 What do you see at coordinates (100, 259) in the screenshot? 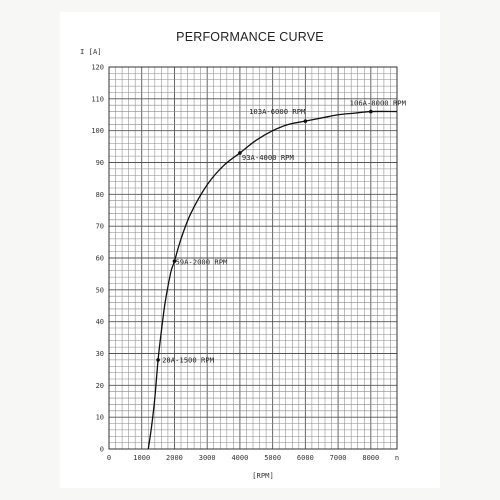
I see `y-tick-label: 60` at bounding box center [100, 259].